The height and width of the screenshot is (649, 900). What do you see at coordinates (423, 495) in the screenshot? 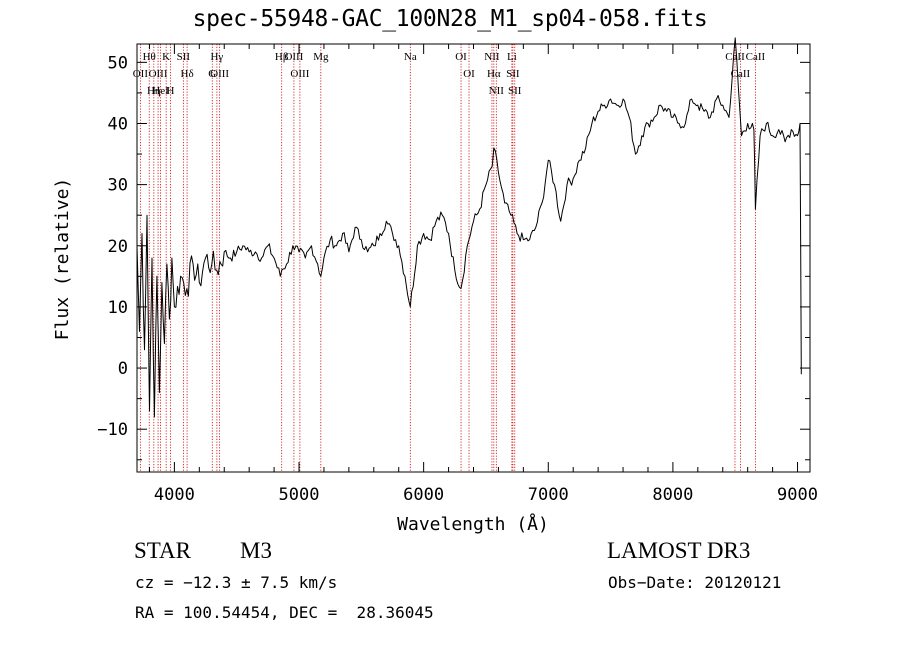
I see `x-tick-label: 6000` at bounding box center [423, 495].